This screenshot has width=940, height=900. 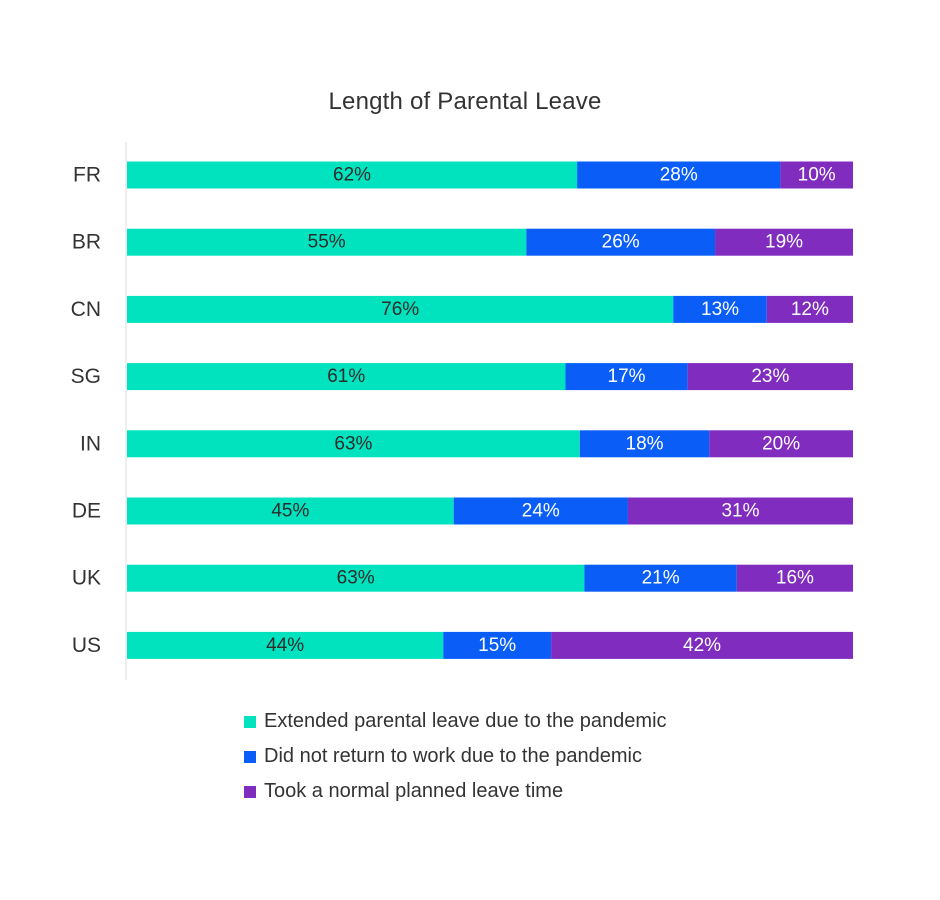 I want to click on bar-uk-did-not-return, so click(x=660, y=578).